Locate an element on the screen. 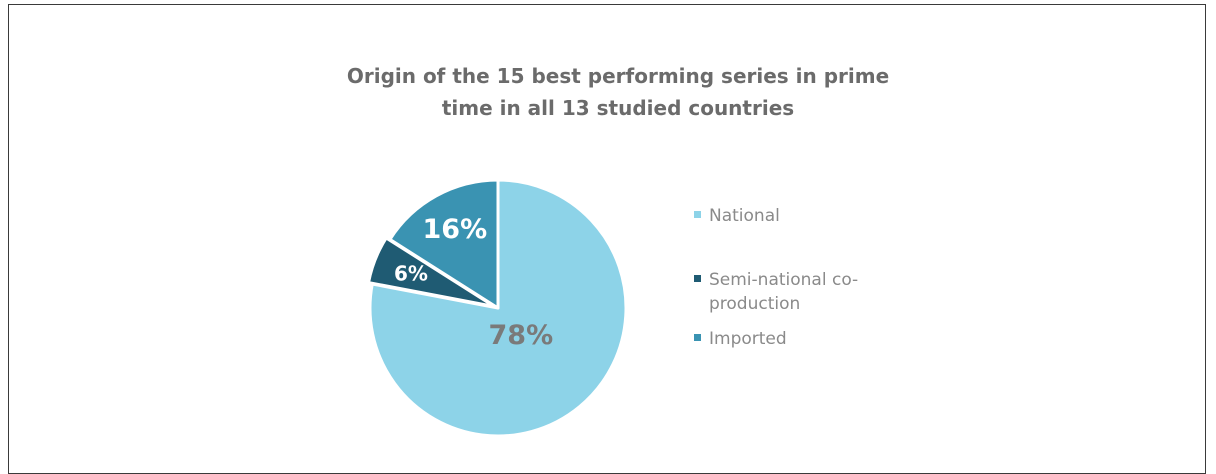 The image size is (1216, 474). pie-slice-imported is located at coordinates (444, 244).